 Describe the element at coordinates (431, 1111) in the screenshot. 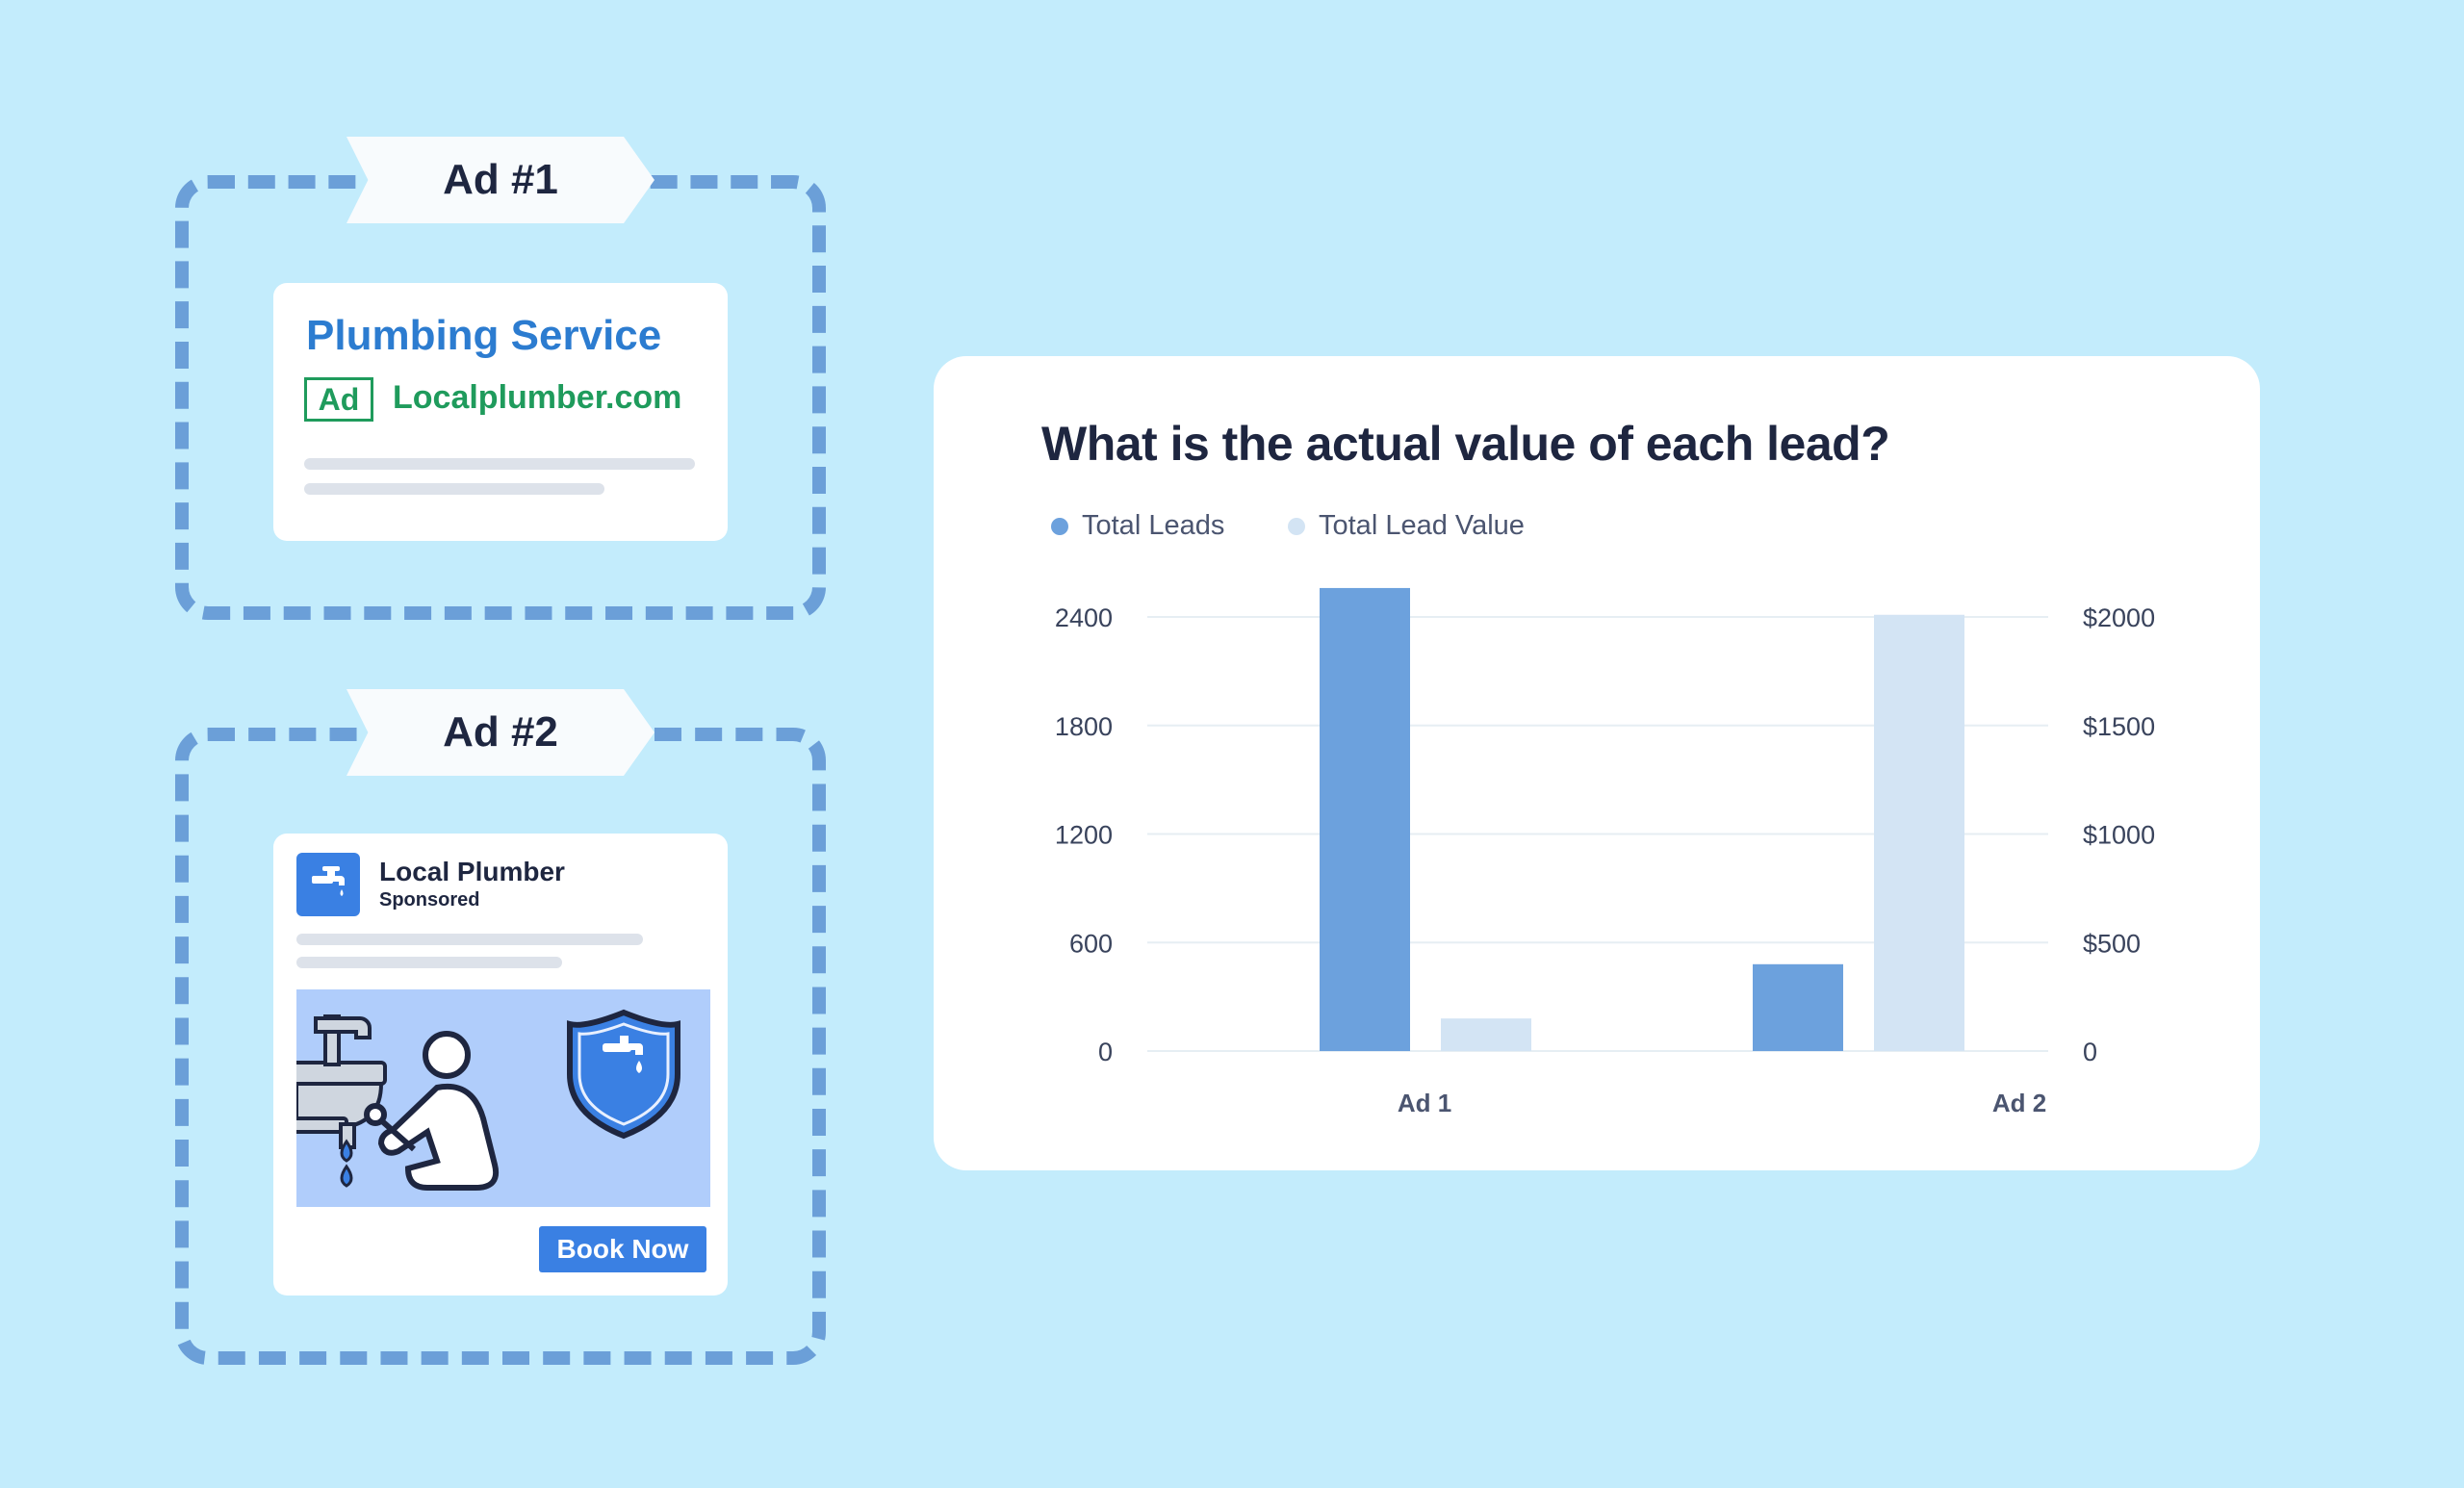

I see `plumber-icon` at that location.